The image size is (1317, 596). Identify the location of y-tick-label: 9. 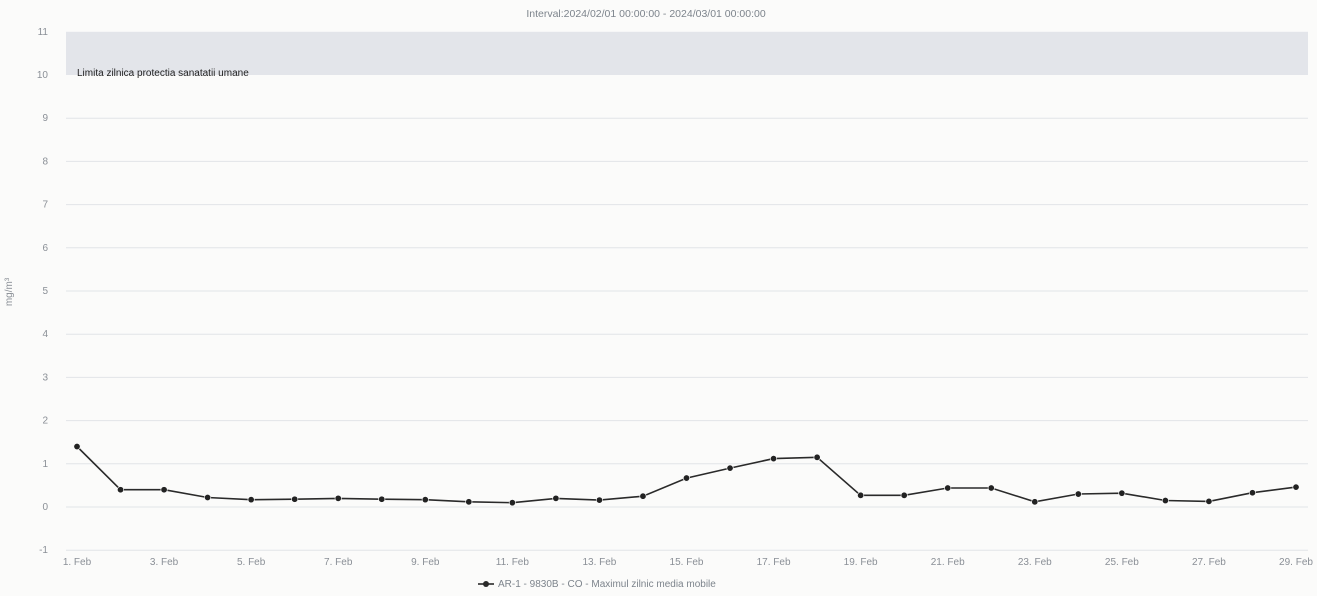
(45, 118).